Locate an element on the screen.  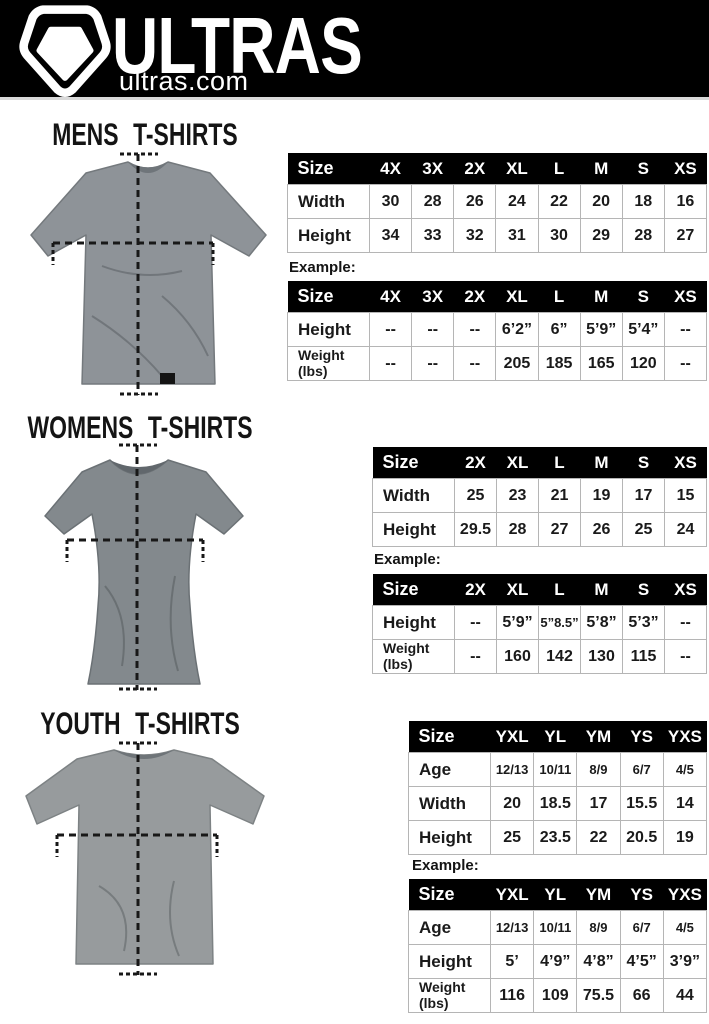
hem-tag is located at coordinates (167, 378).